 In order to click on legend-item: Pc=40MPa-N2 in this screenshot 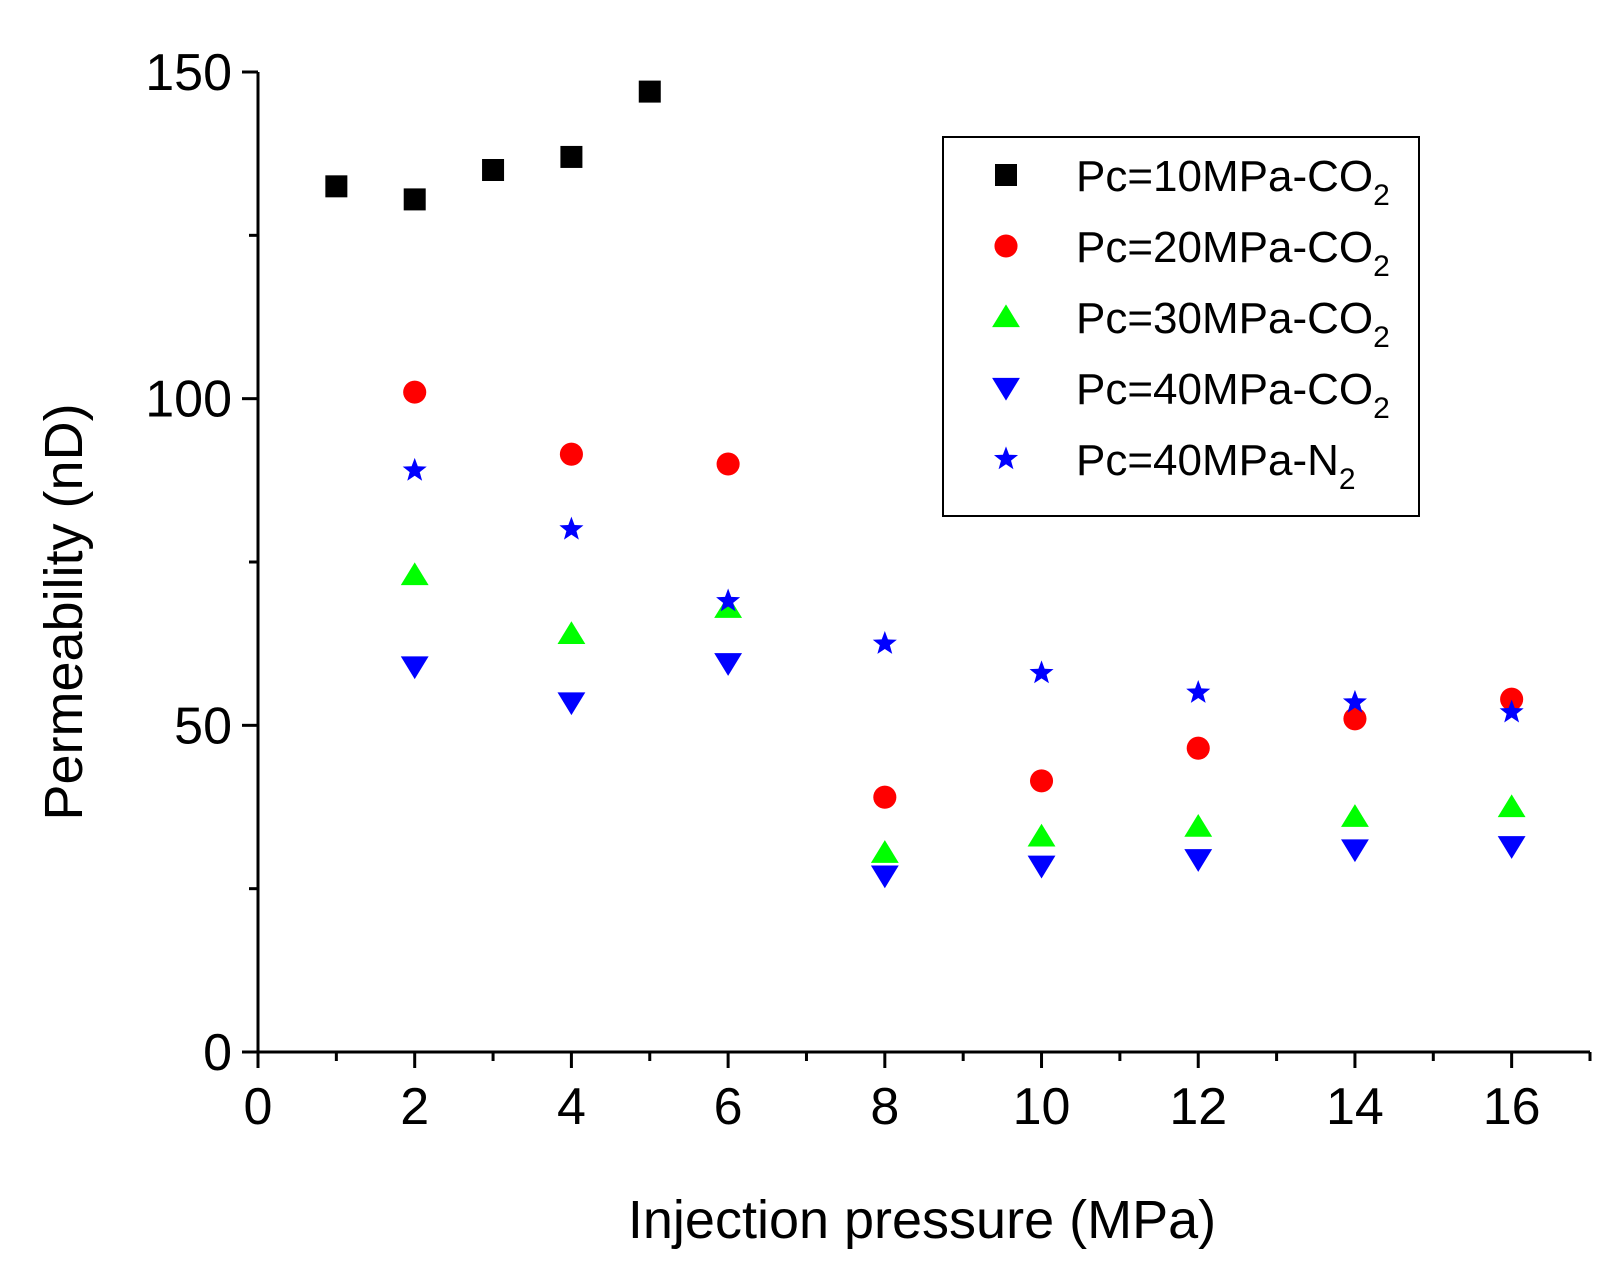, I will do `click(1174, 466)`.